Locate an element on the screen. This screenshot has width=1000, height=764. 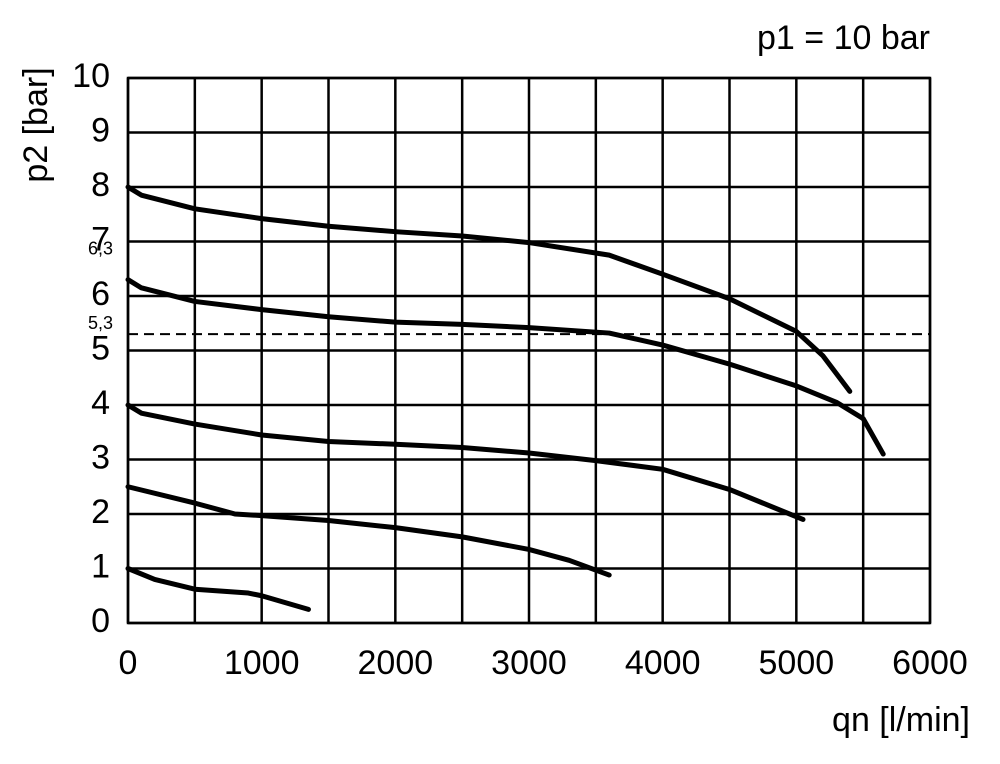
x-tick-label: 6000 is located at coordinates (930, 663).